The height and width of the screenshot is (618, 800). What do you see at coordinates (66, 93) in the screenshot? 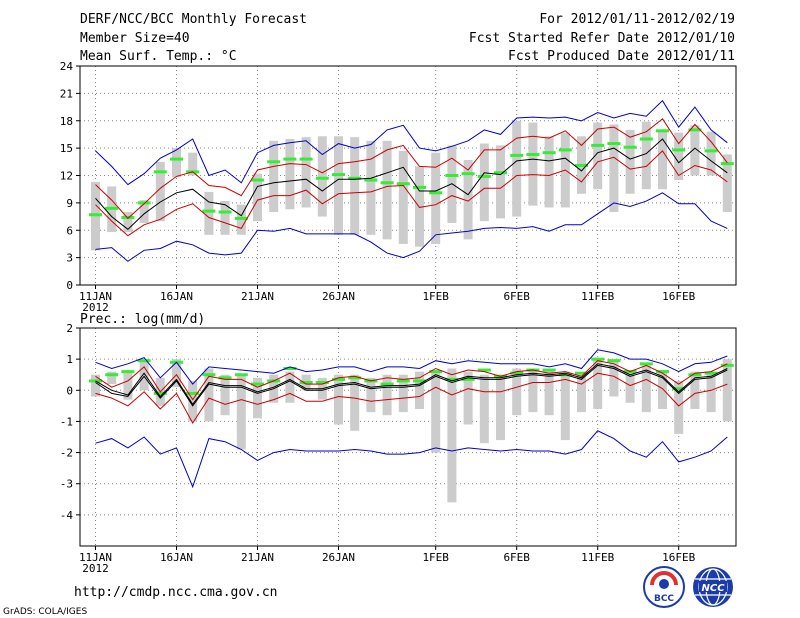
I see `temp-ytick-label: 21` at bounding box center [66, 93].